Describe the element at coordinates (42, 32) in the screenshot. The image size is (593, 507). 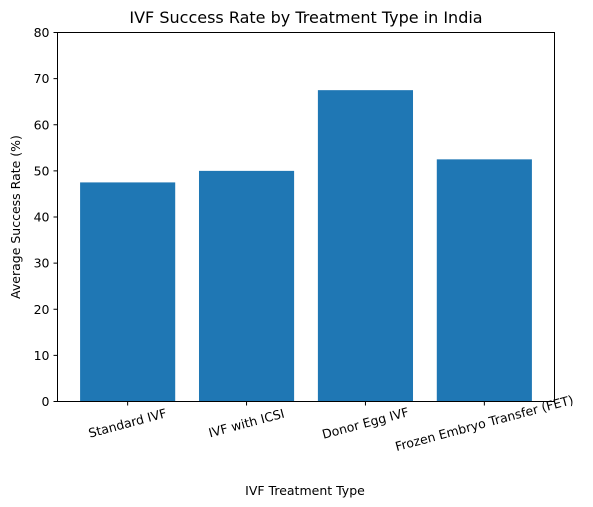
I see `y-tick-label-8: 80` at that location.